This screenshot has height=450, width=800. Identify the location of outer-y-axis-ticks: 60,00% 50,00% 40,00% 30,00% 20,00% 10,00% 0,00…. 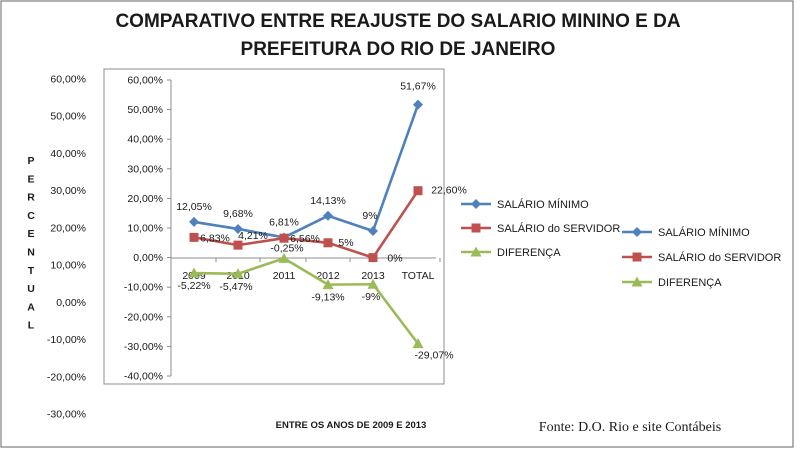
(66, 247).